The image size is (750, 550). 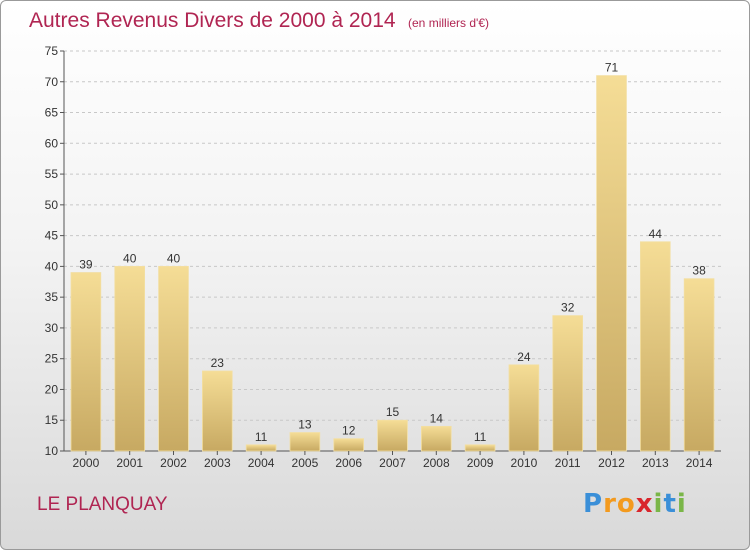 What do you see at coordinates (212, 20) in the screenshot?
I see `chart-title: Autres Revenus Divers de 2000 à 2014` at bounding box center [212, 20].